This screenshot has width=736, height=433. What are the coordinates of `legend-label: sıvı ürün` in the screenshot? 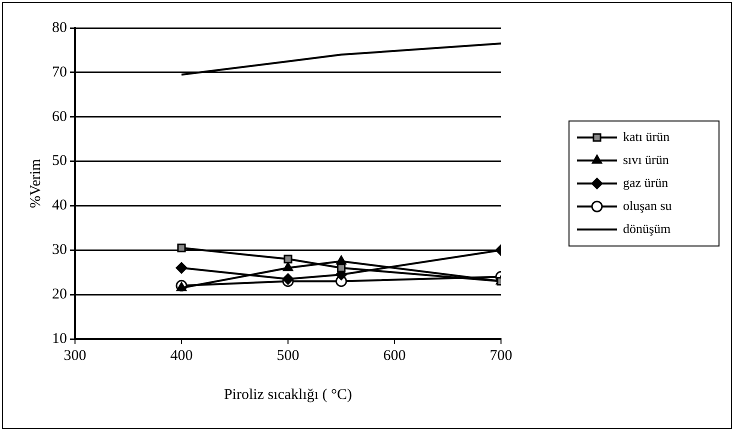 It's located at (646, 159).